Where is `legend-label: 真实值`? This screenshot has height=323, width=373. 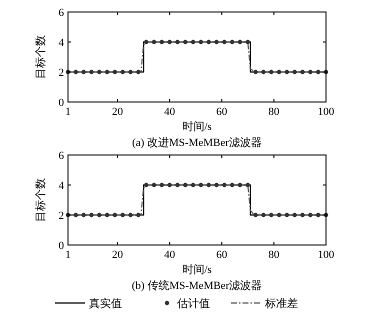
legend-label: 真实值 is located at coordinates (105, 303).